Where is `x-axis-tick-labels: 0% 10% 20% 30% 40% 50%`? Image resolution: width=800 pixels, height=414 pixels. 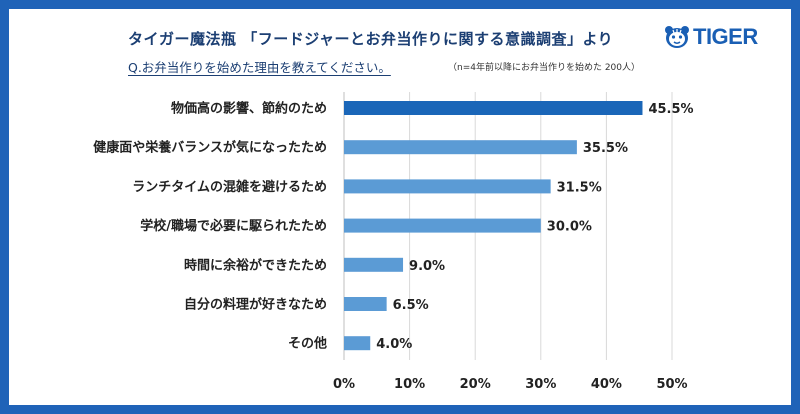 x-axis-tick-labels: 0% 10% 20% 30% 40% 50% is located at coordinates (510, 384).